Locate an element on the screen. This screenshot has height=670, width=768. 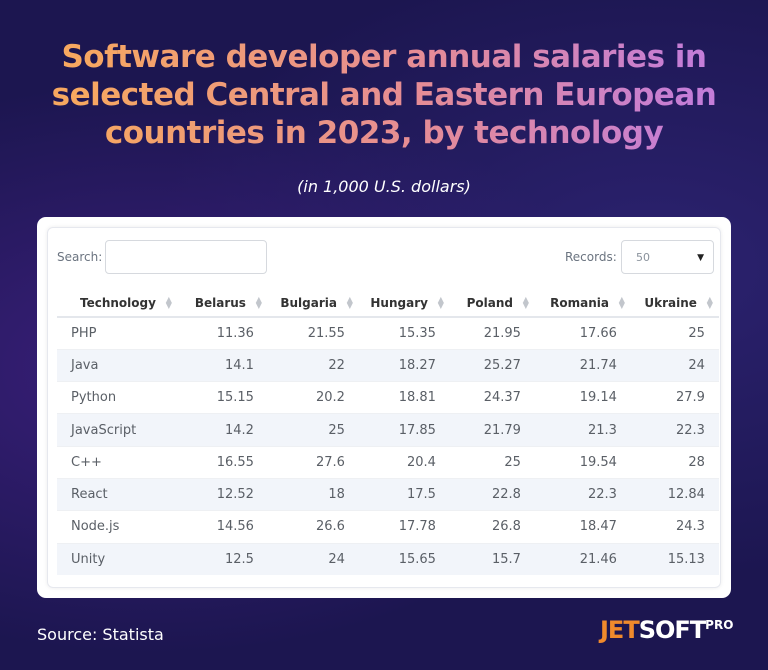
salary-cell: 21.95 is located at coordinates (492, 333).